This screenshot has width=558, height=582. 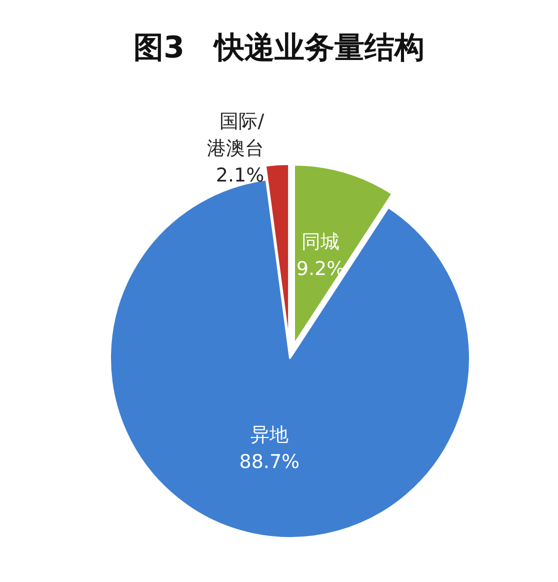 What do you see at coordinates (269, 462) in the screenshot?
I see `data-label: 88.7%` at bounding box center [269, 462].